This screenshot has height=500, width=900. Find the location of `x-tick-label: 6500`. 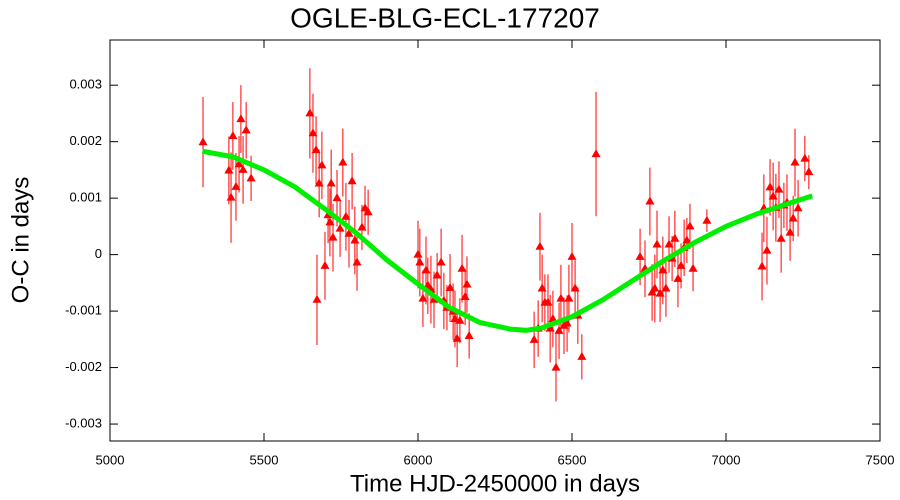

x-tick-label: 6500 is located at coordinates (572, 459).